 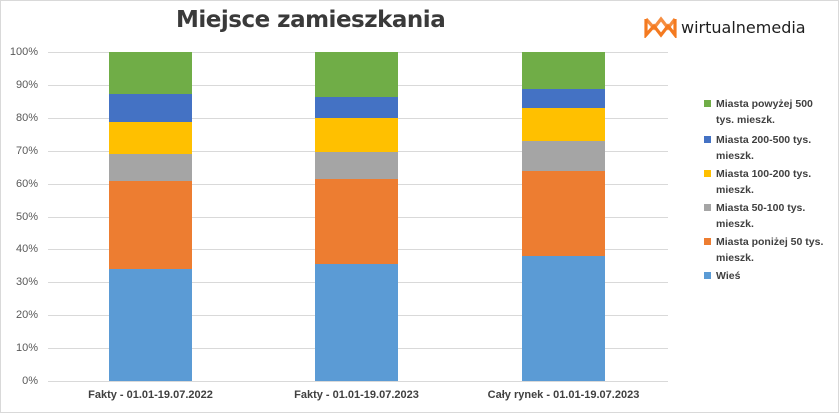 What do you see at coordinates (26, 184) in the screenshot?
I see `y-tick-label: 60%` at bounding box center [26, 184].